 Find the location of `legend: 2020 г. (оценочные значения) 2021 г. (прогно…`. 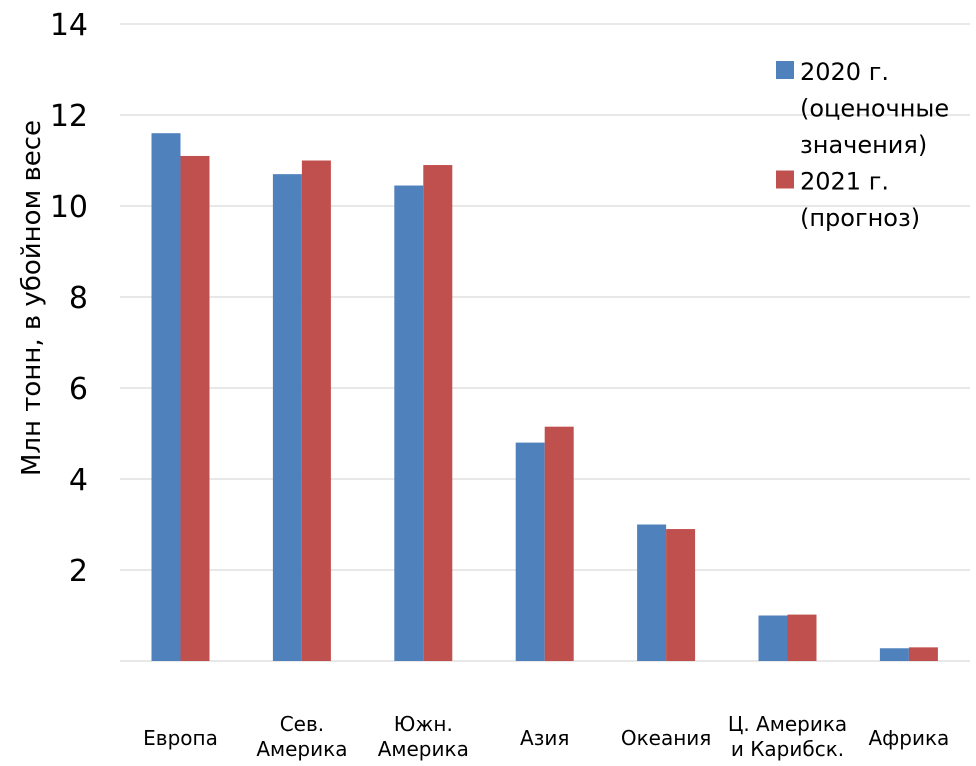

legend: 2020 г. (оценочные значения) 2021 г. (прогно… is located at coordinates (862, 145).